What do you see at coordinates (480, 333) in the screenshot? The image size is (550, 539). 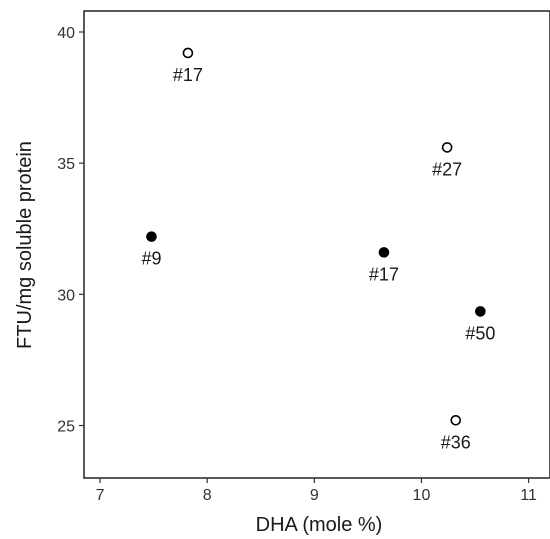 I see `data-point-label: #50` at bounding box center [480, 333].